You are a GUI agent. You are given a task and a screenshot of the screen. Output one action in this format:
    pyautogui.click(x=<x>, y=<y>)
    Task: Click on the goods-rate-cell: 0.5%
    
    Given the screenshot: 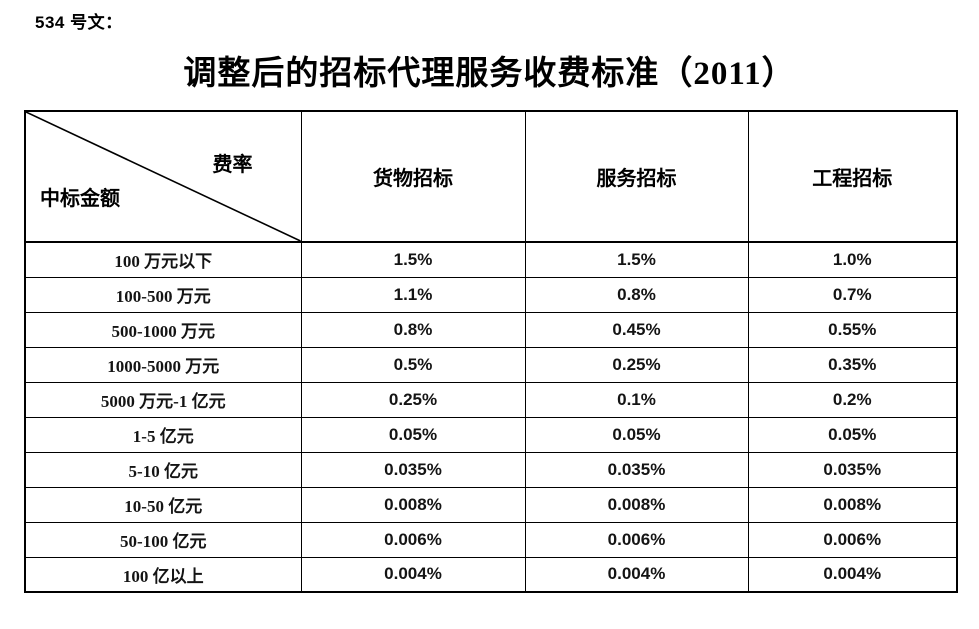 What is the action you would take?
    pyautogui.click(x=413, y=364)
    